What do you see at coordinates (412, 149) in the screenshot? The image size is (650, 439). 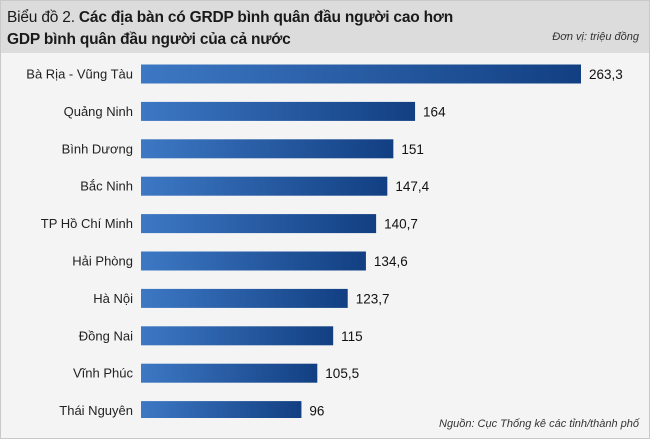 I see `value-label: 151` at bounding box center [412, 149].